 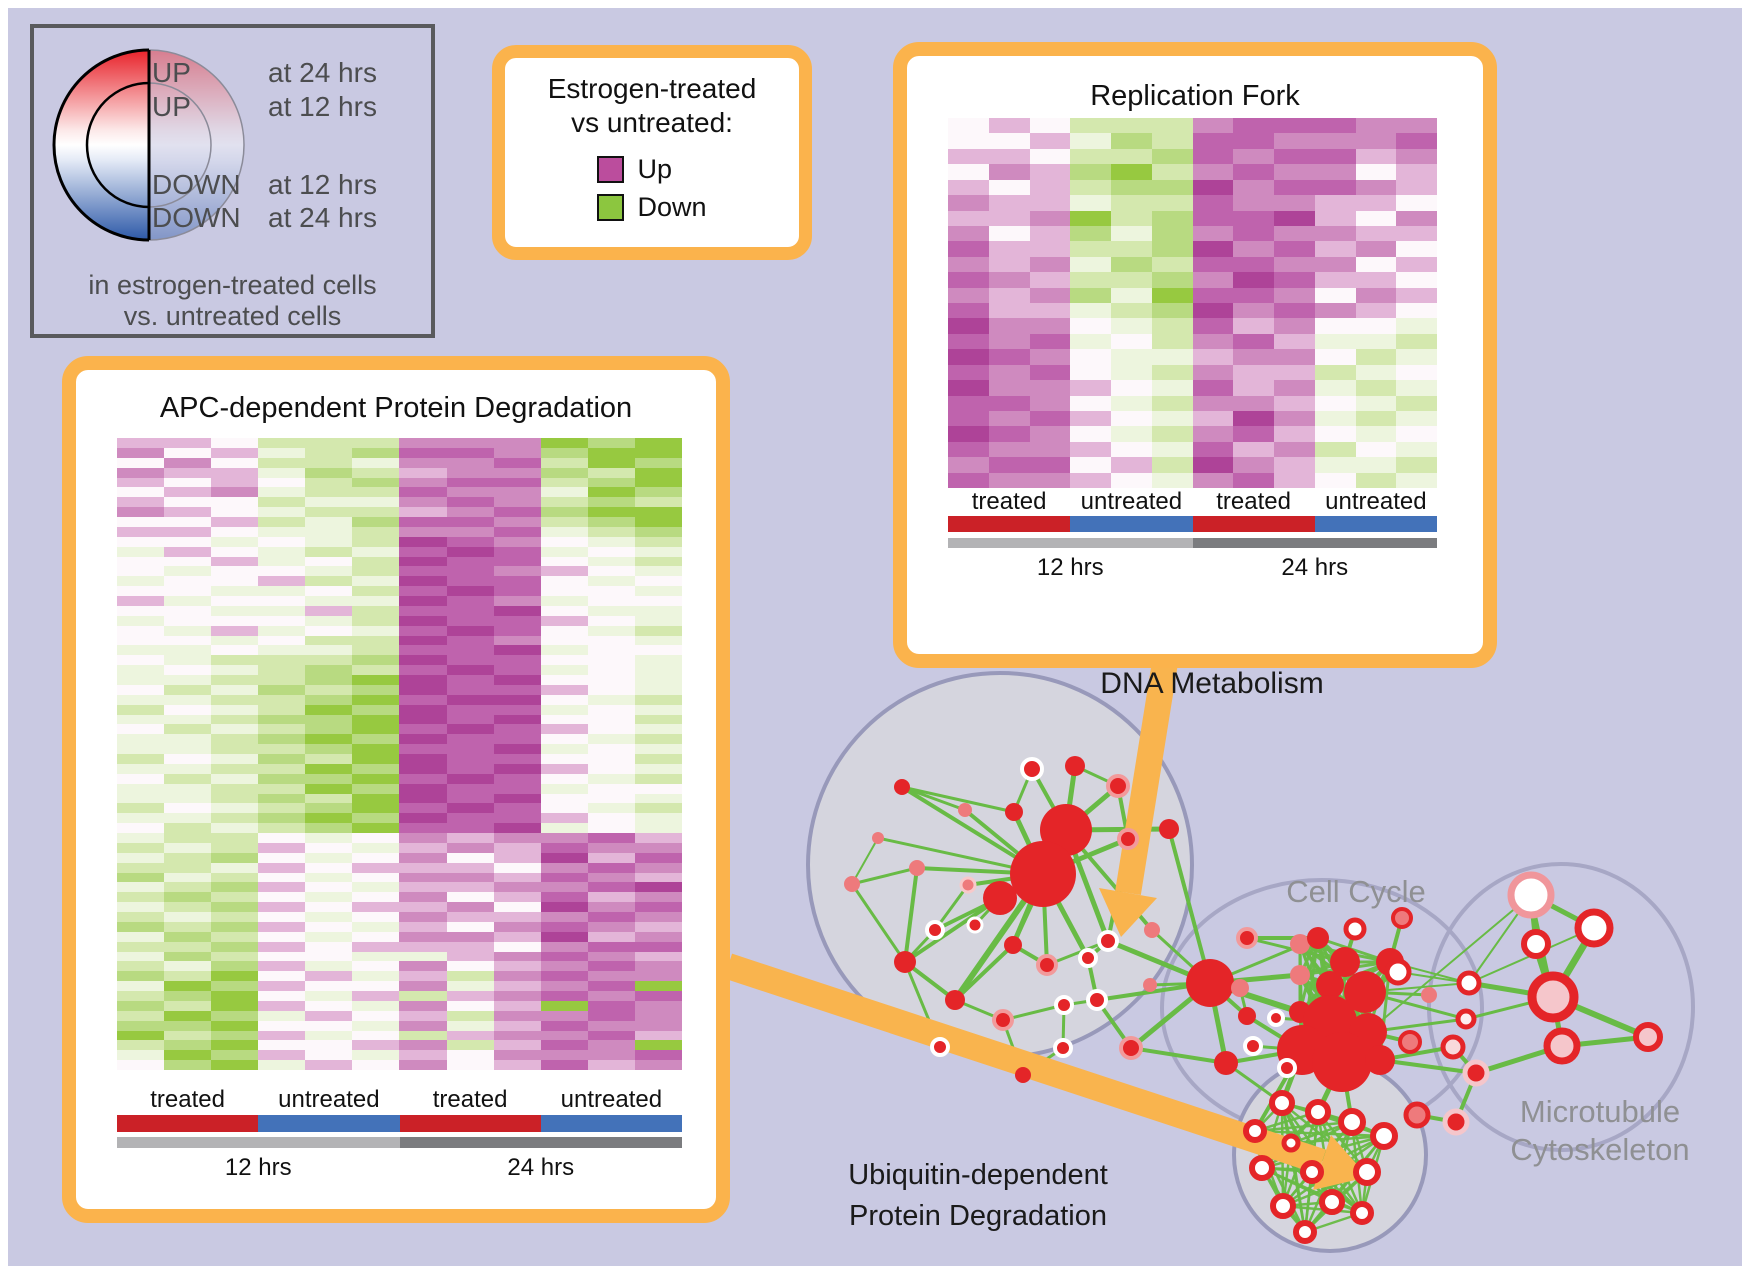 I want to click on cluster-microtubule-cytoskeleton, so click(x=1561, y=1007).